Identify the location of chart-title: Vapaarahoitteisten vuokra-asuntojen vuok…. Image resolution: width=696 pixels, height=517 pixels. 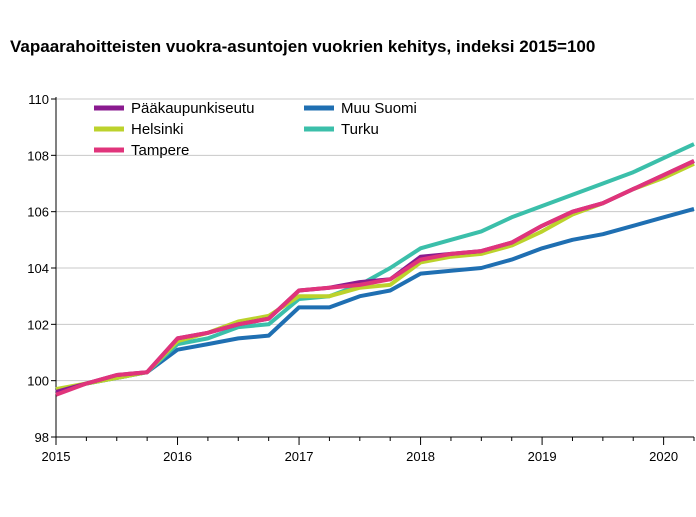
(303, 46).